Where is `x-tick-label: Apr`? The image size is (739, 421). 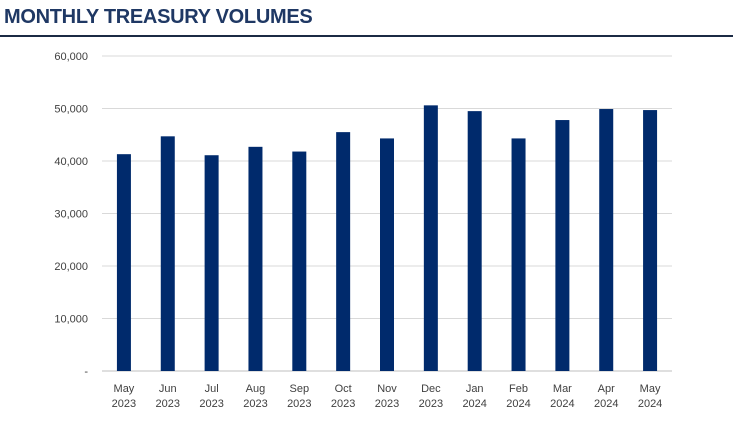 x-tick-label: Apr is located at coordinates (606, 389).